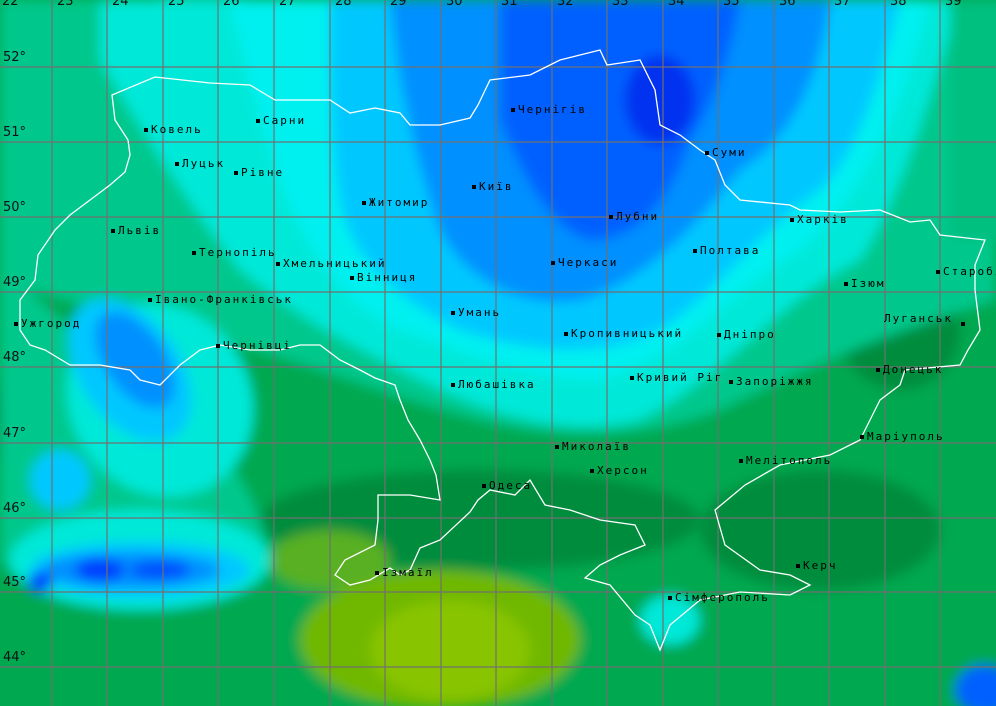 The image size is (996, 706). Describe the element at coordinates (224, 299) in the screenshot. I see `city-name: Івано-Франківськ` at that location.